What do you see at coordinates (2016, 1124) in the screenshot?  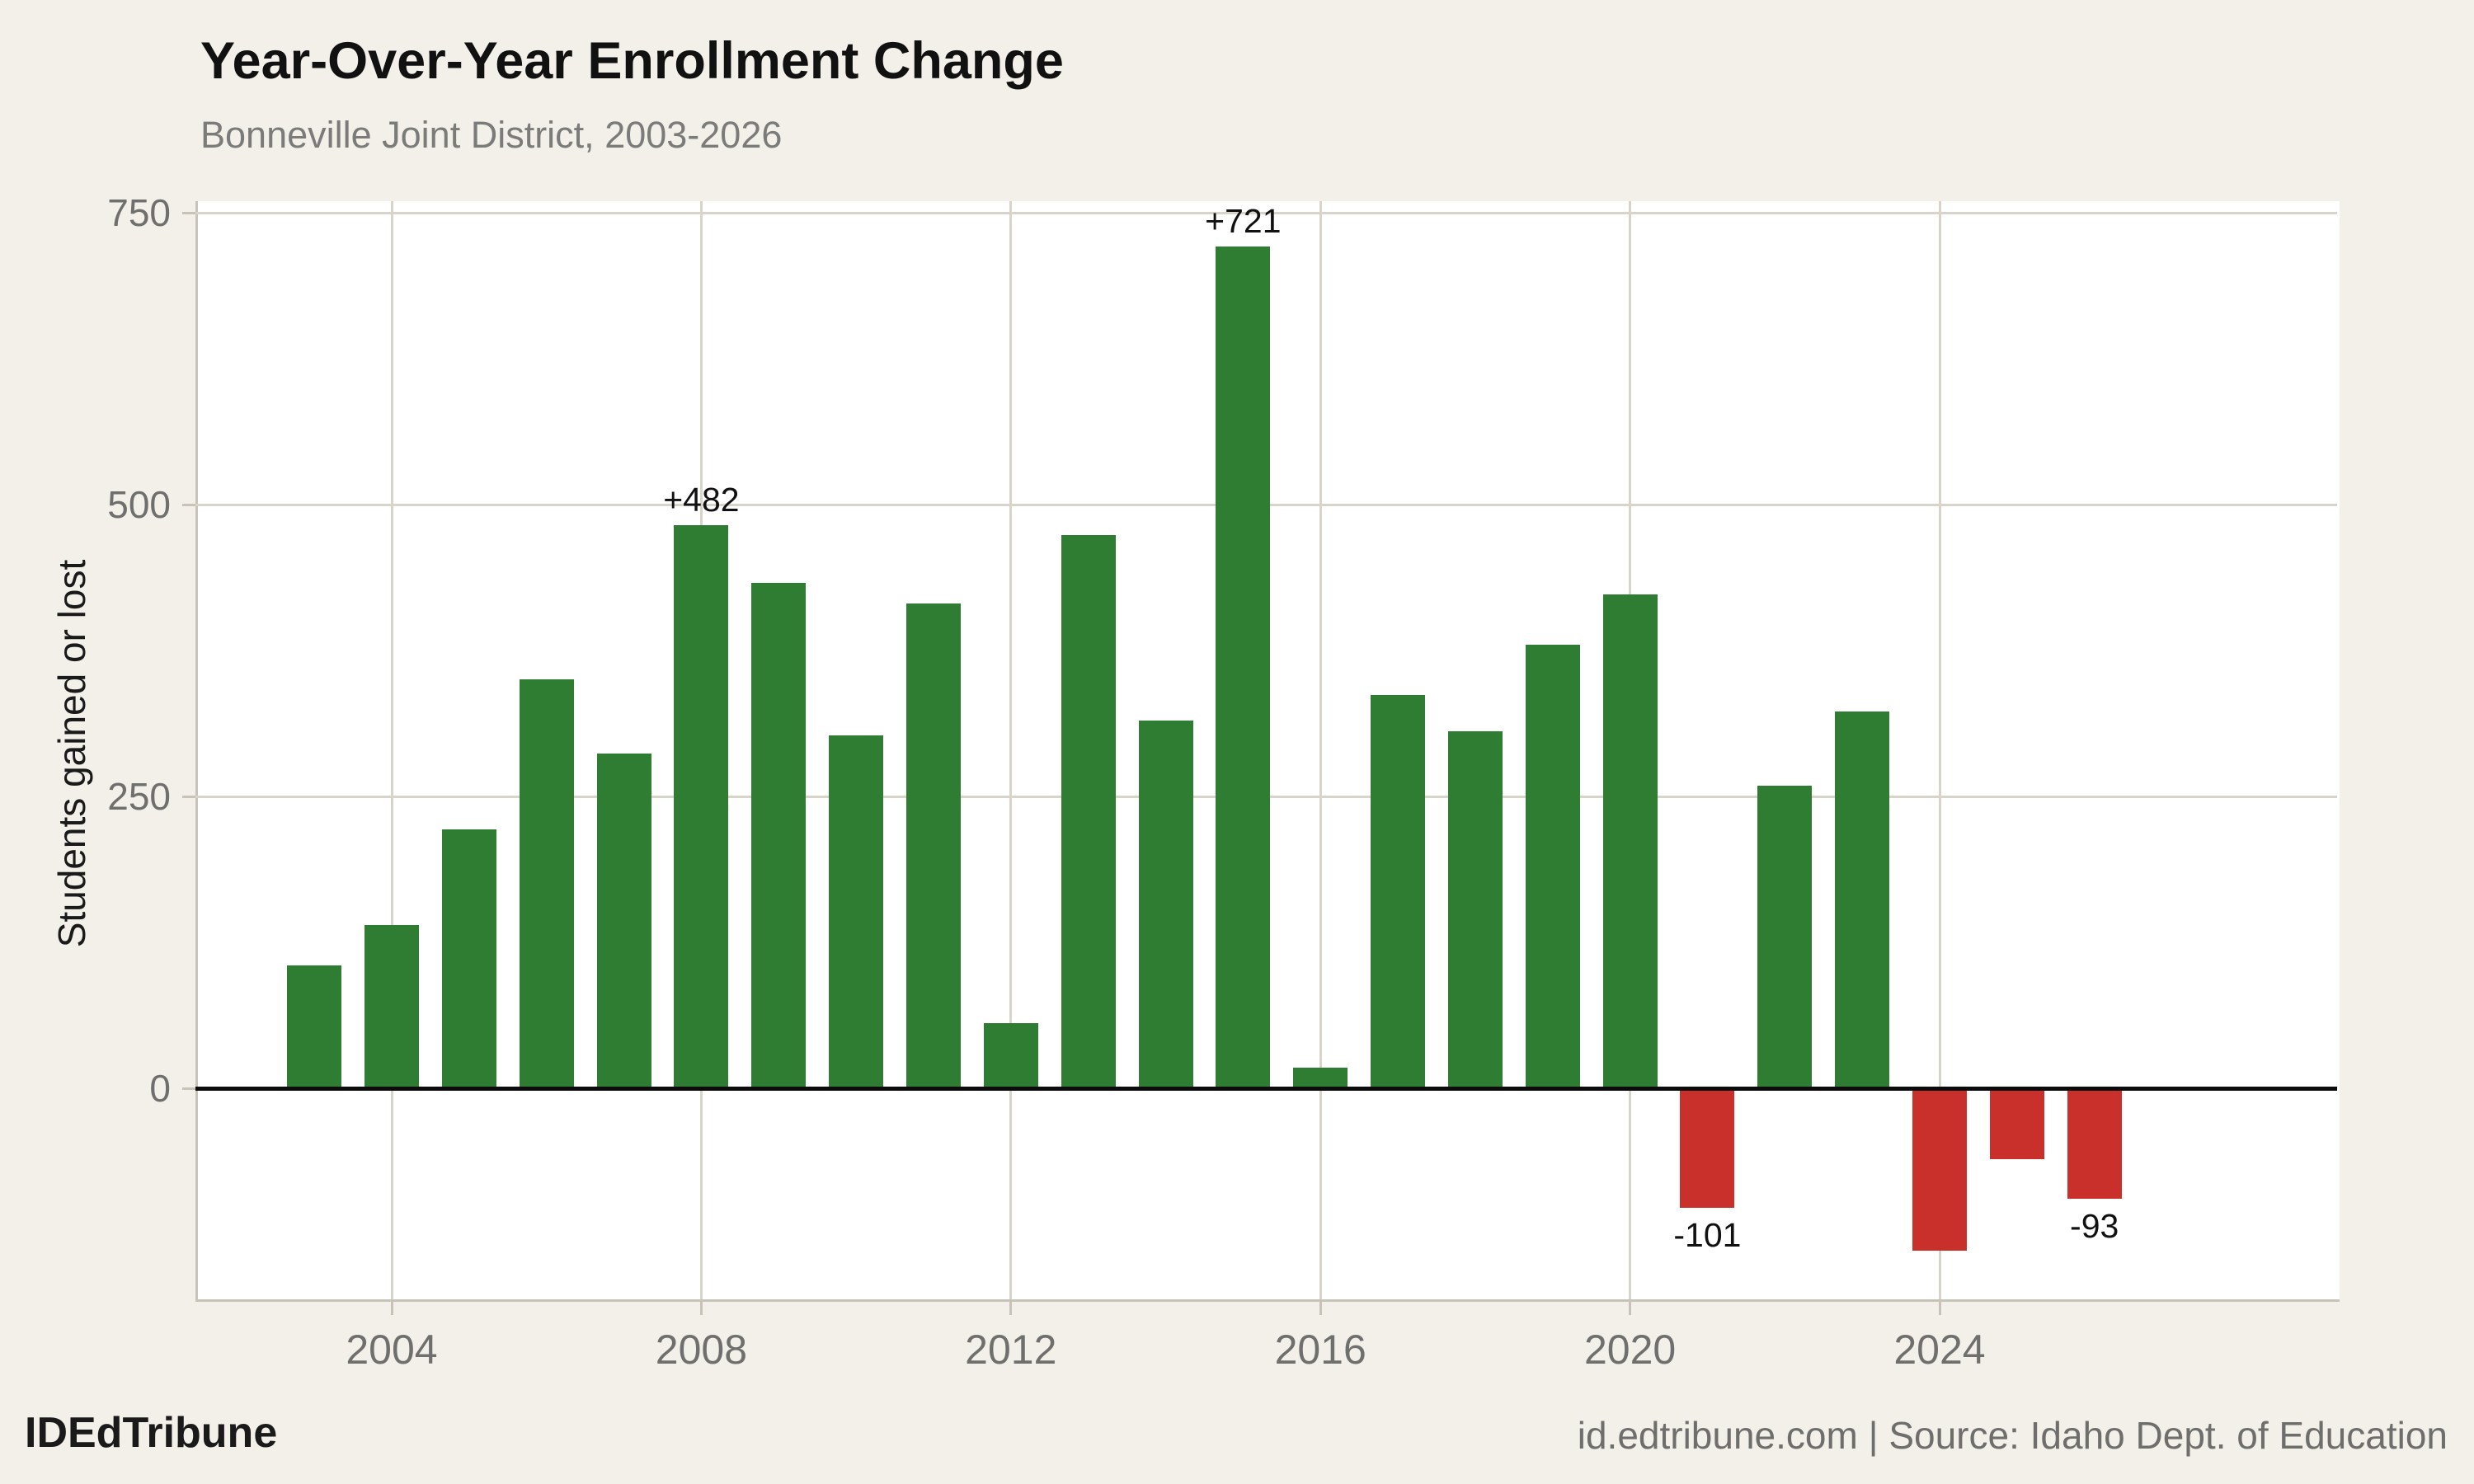 I see `bar-2025` at bounding box center [2016, 1124].